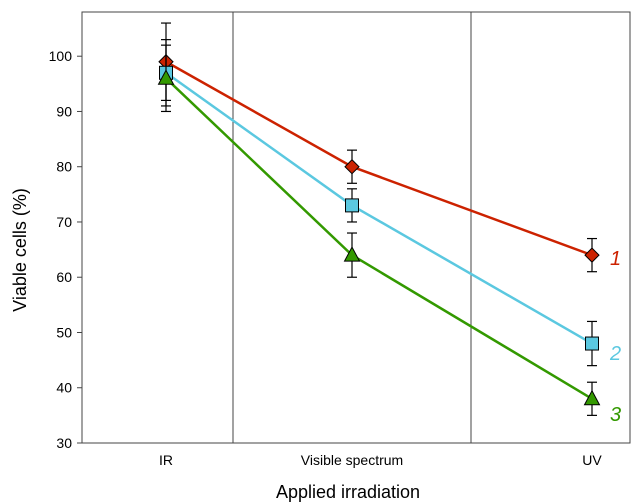 This screenshot has width=634, height=504. Describe the element at coordinates (61, 56) in the screenshot. I see `y-tick-label: 100` at that location.